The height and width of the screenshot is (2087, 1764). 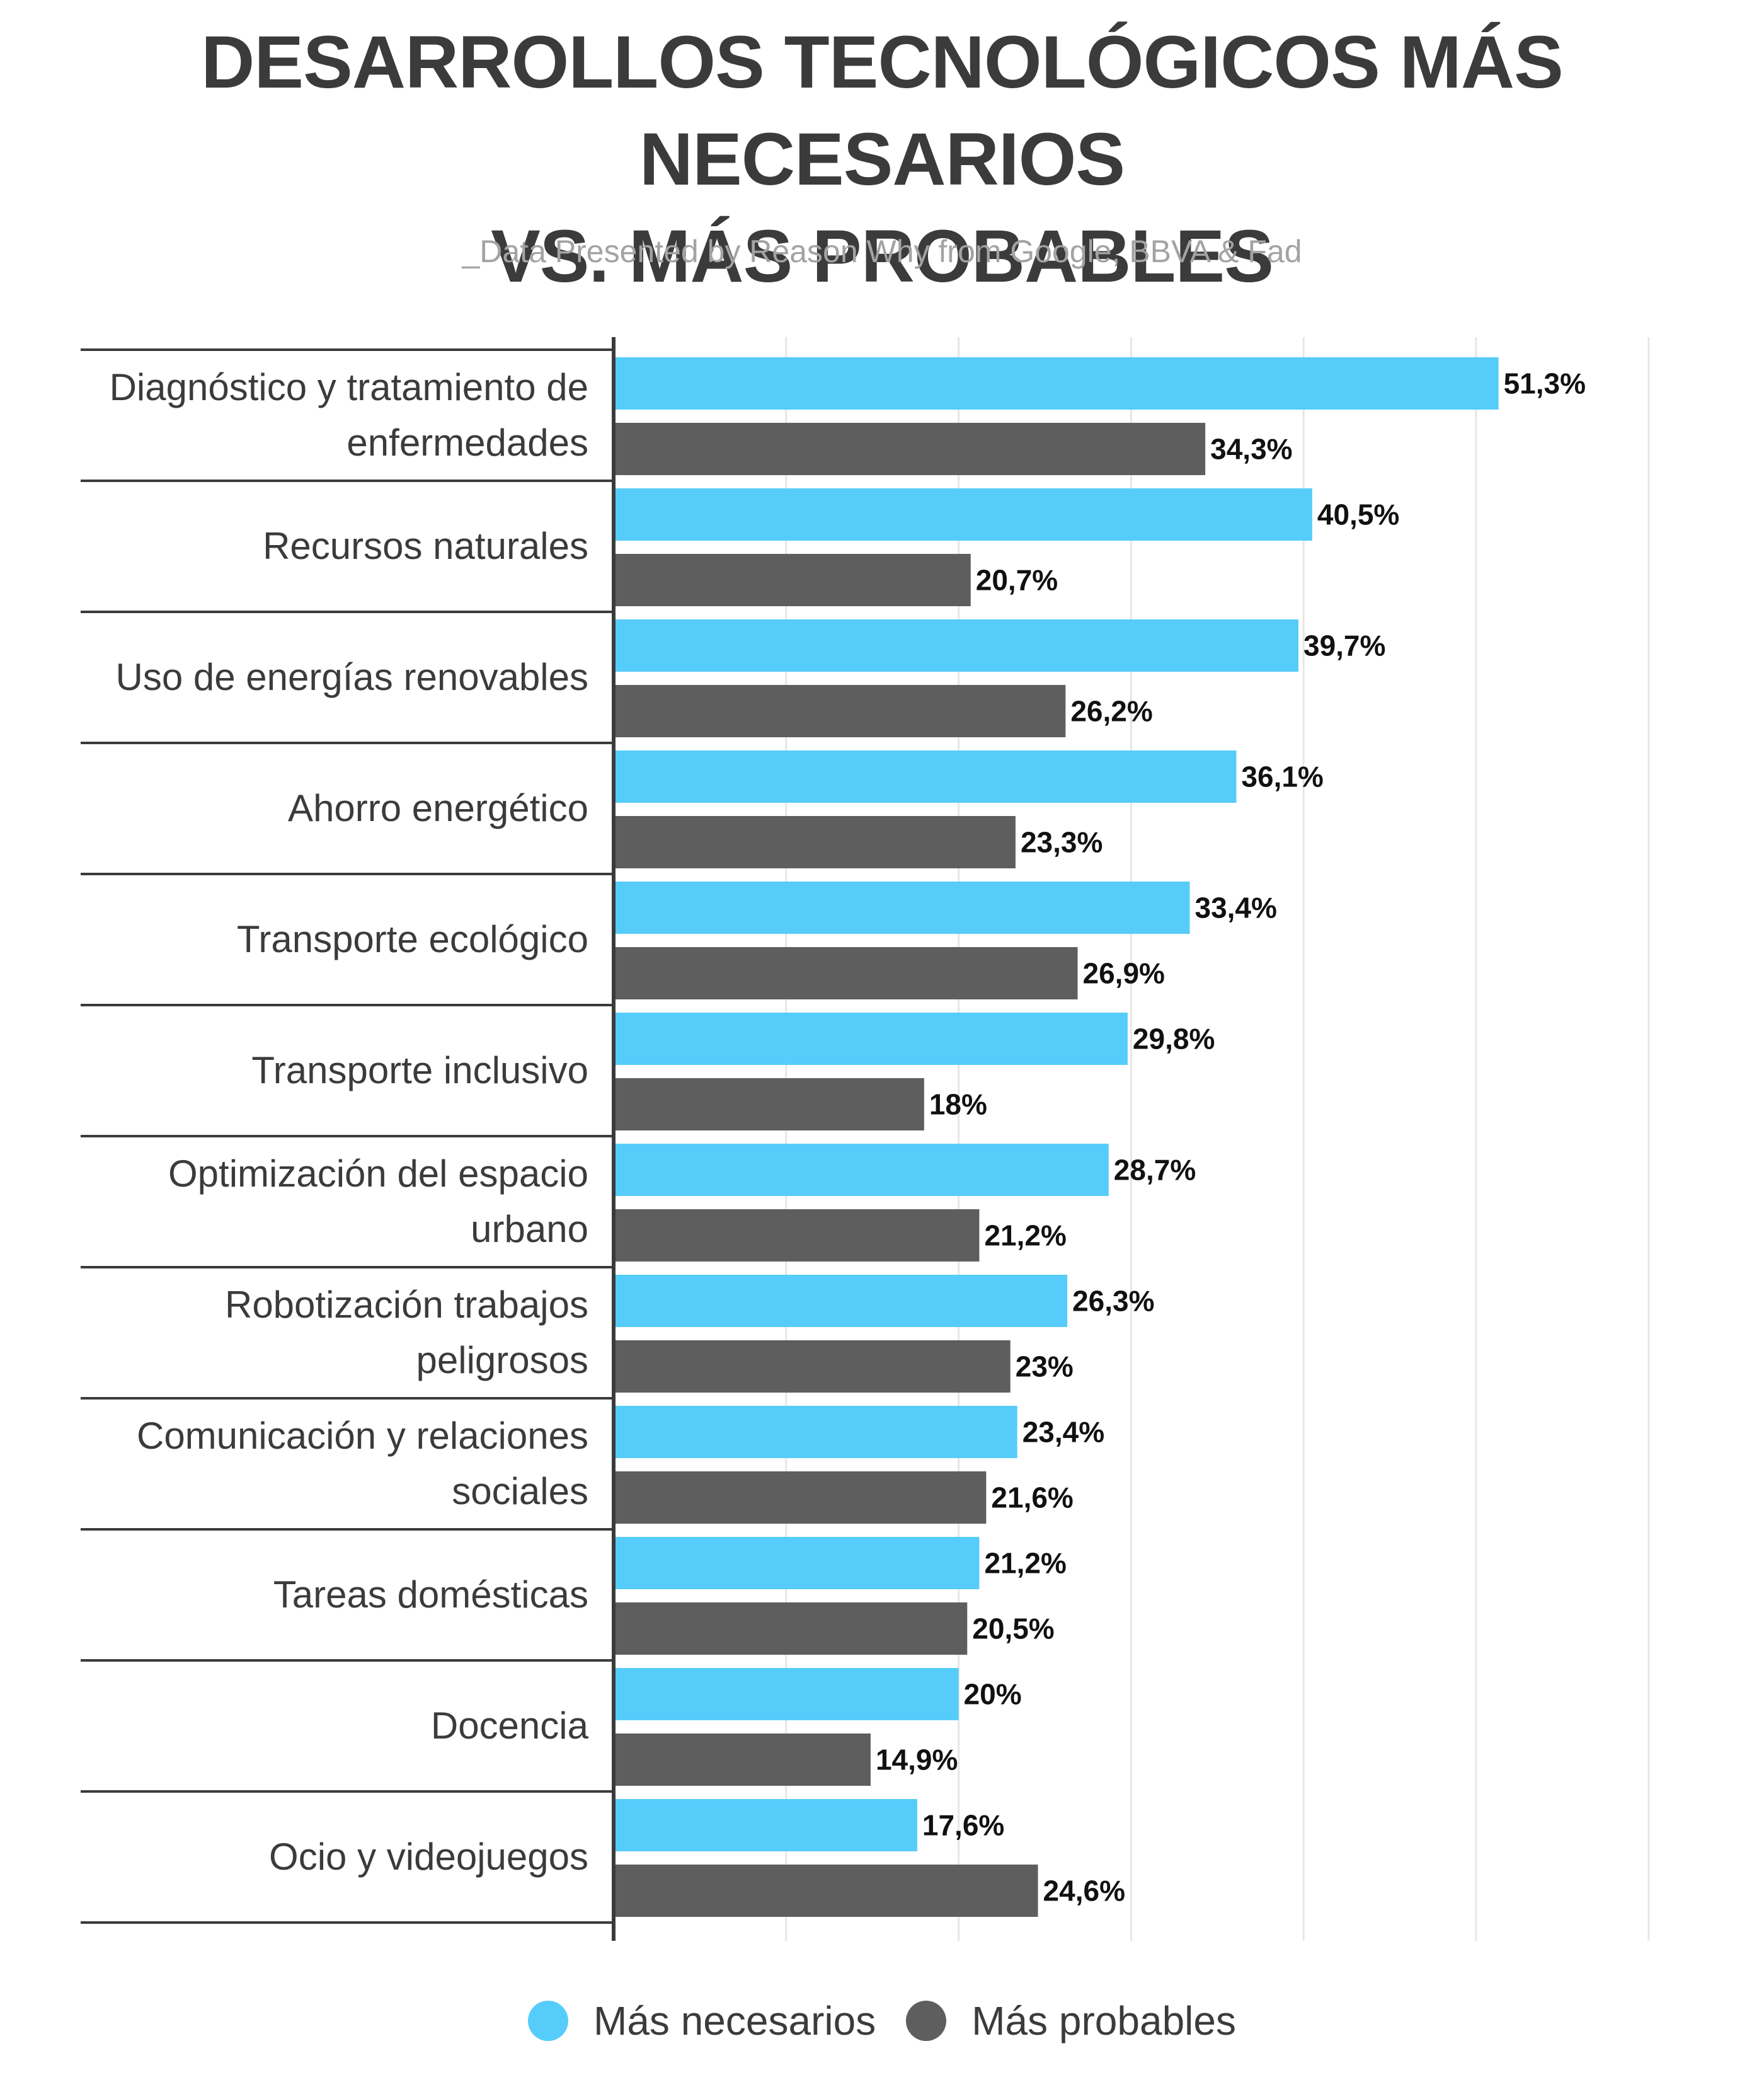 I want to click on legend-item-mas-probables: Más probables, so click(x=1071, y=2021).